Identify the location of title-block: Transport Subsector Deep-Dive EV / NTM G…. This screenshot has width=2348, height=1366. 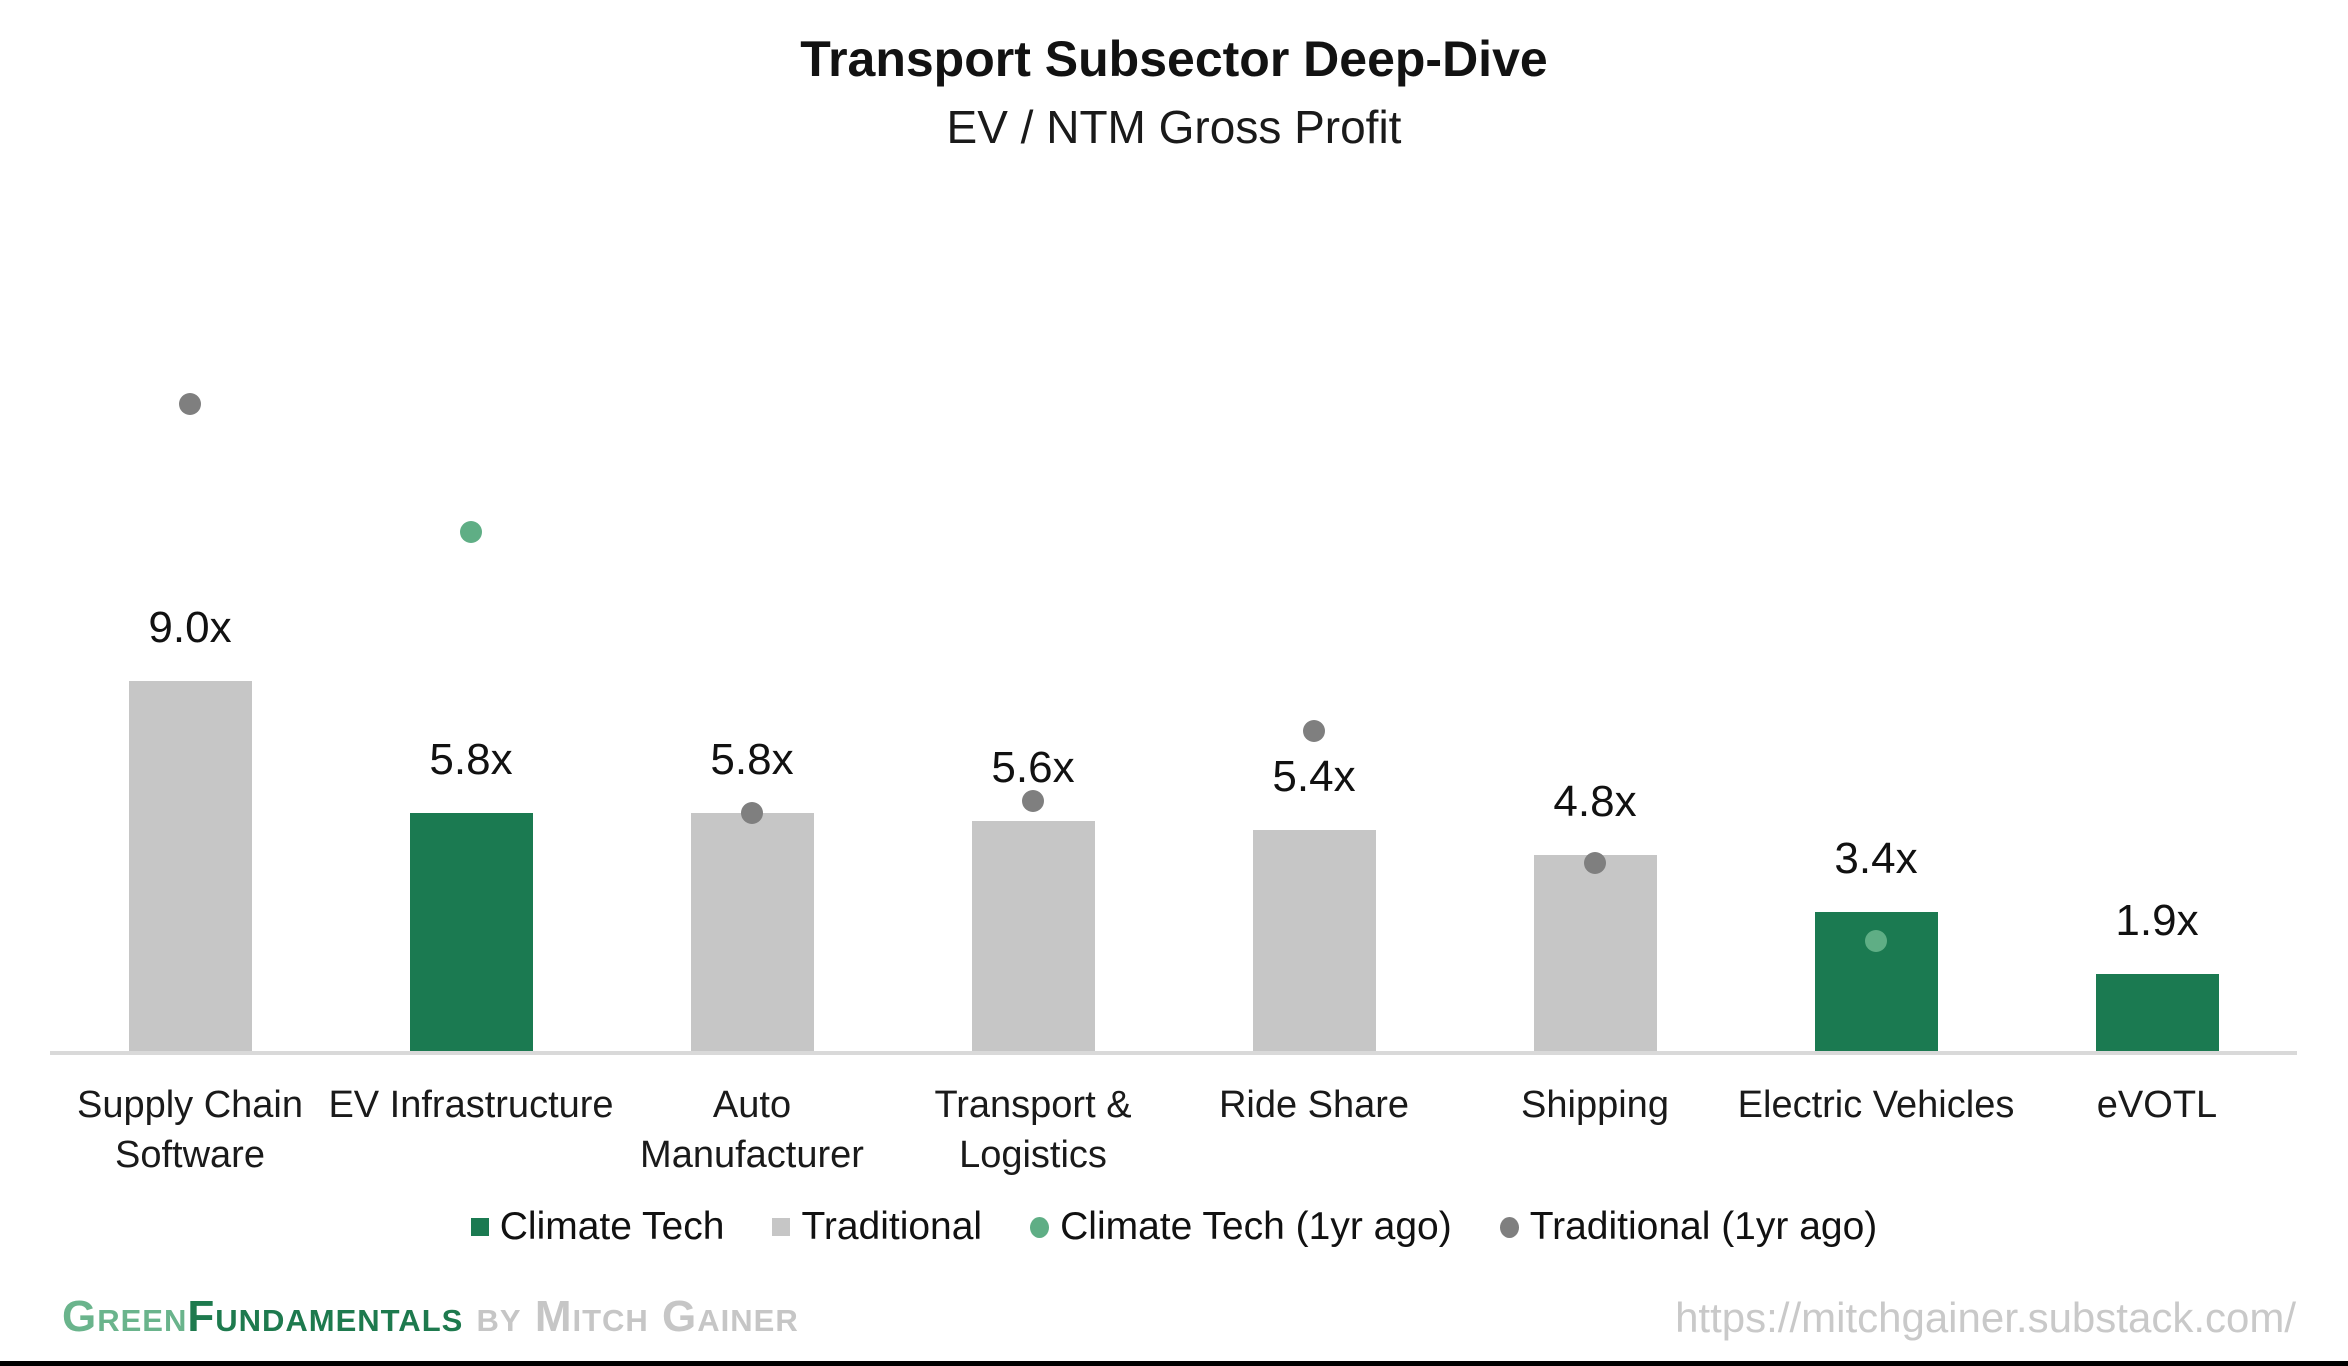
(1174, 92).